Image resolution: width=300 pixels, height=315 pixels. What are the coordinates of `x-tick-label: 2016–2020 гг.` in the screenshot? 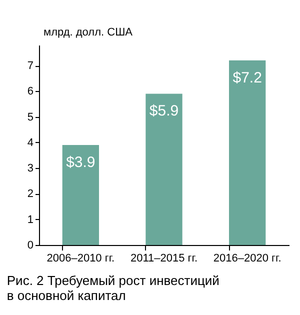 It's located at (247, 258).